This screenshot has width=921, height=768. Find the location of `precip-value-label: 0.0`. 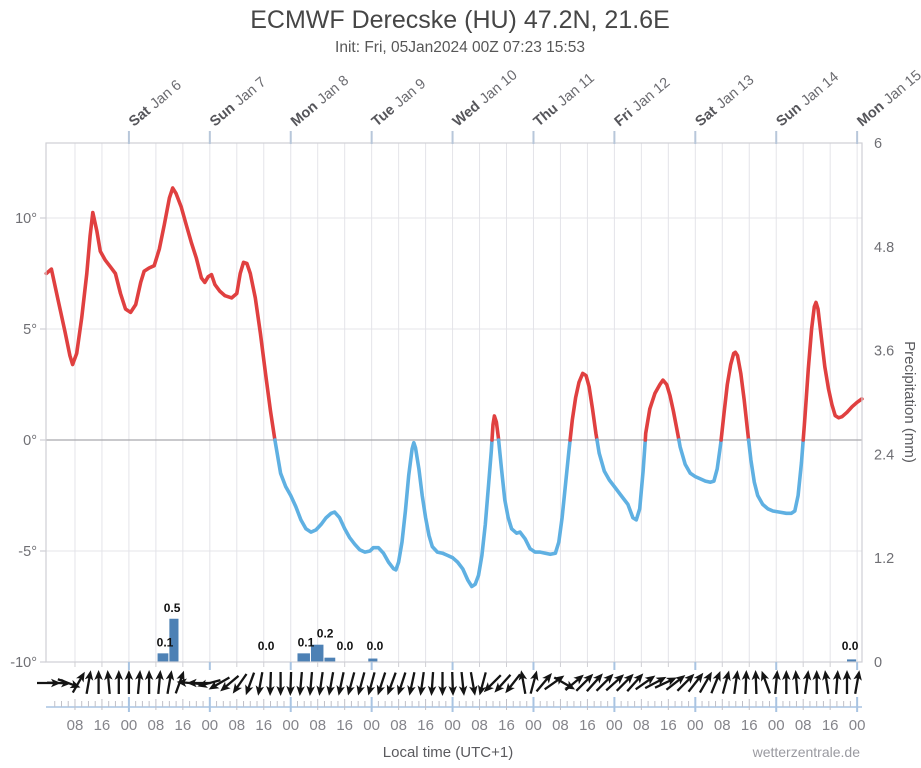

precip-value-label: 0.0 is located at coordinates (266, 646).